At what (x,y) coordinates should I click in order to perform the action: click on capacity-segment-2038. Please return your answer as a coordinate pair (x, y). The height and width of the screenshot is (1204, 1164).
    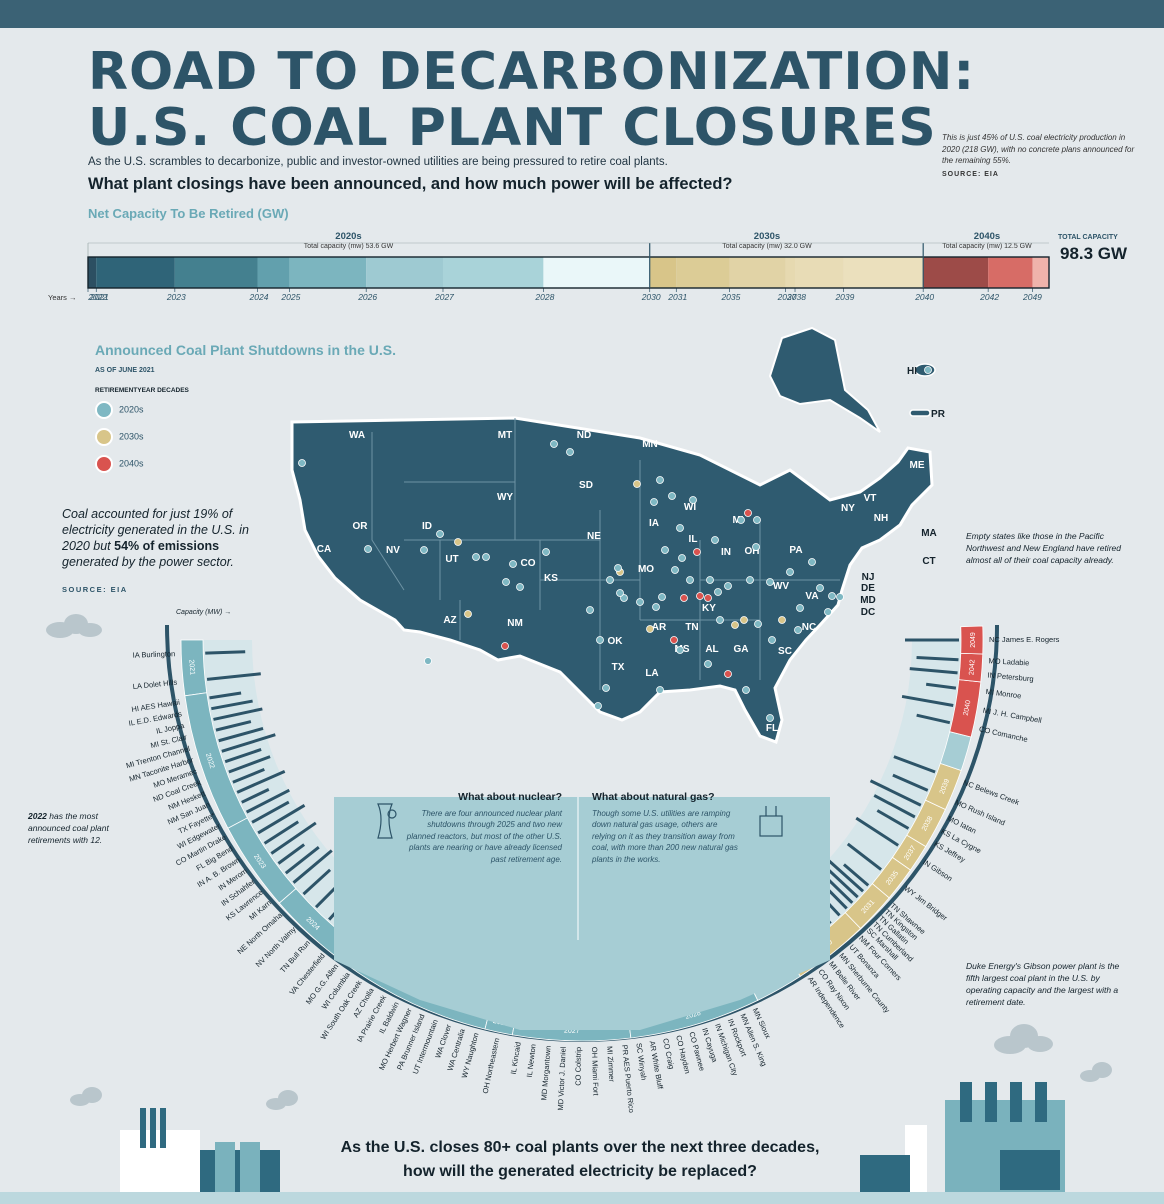
    Looking at the image, I should click on (819, 272).